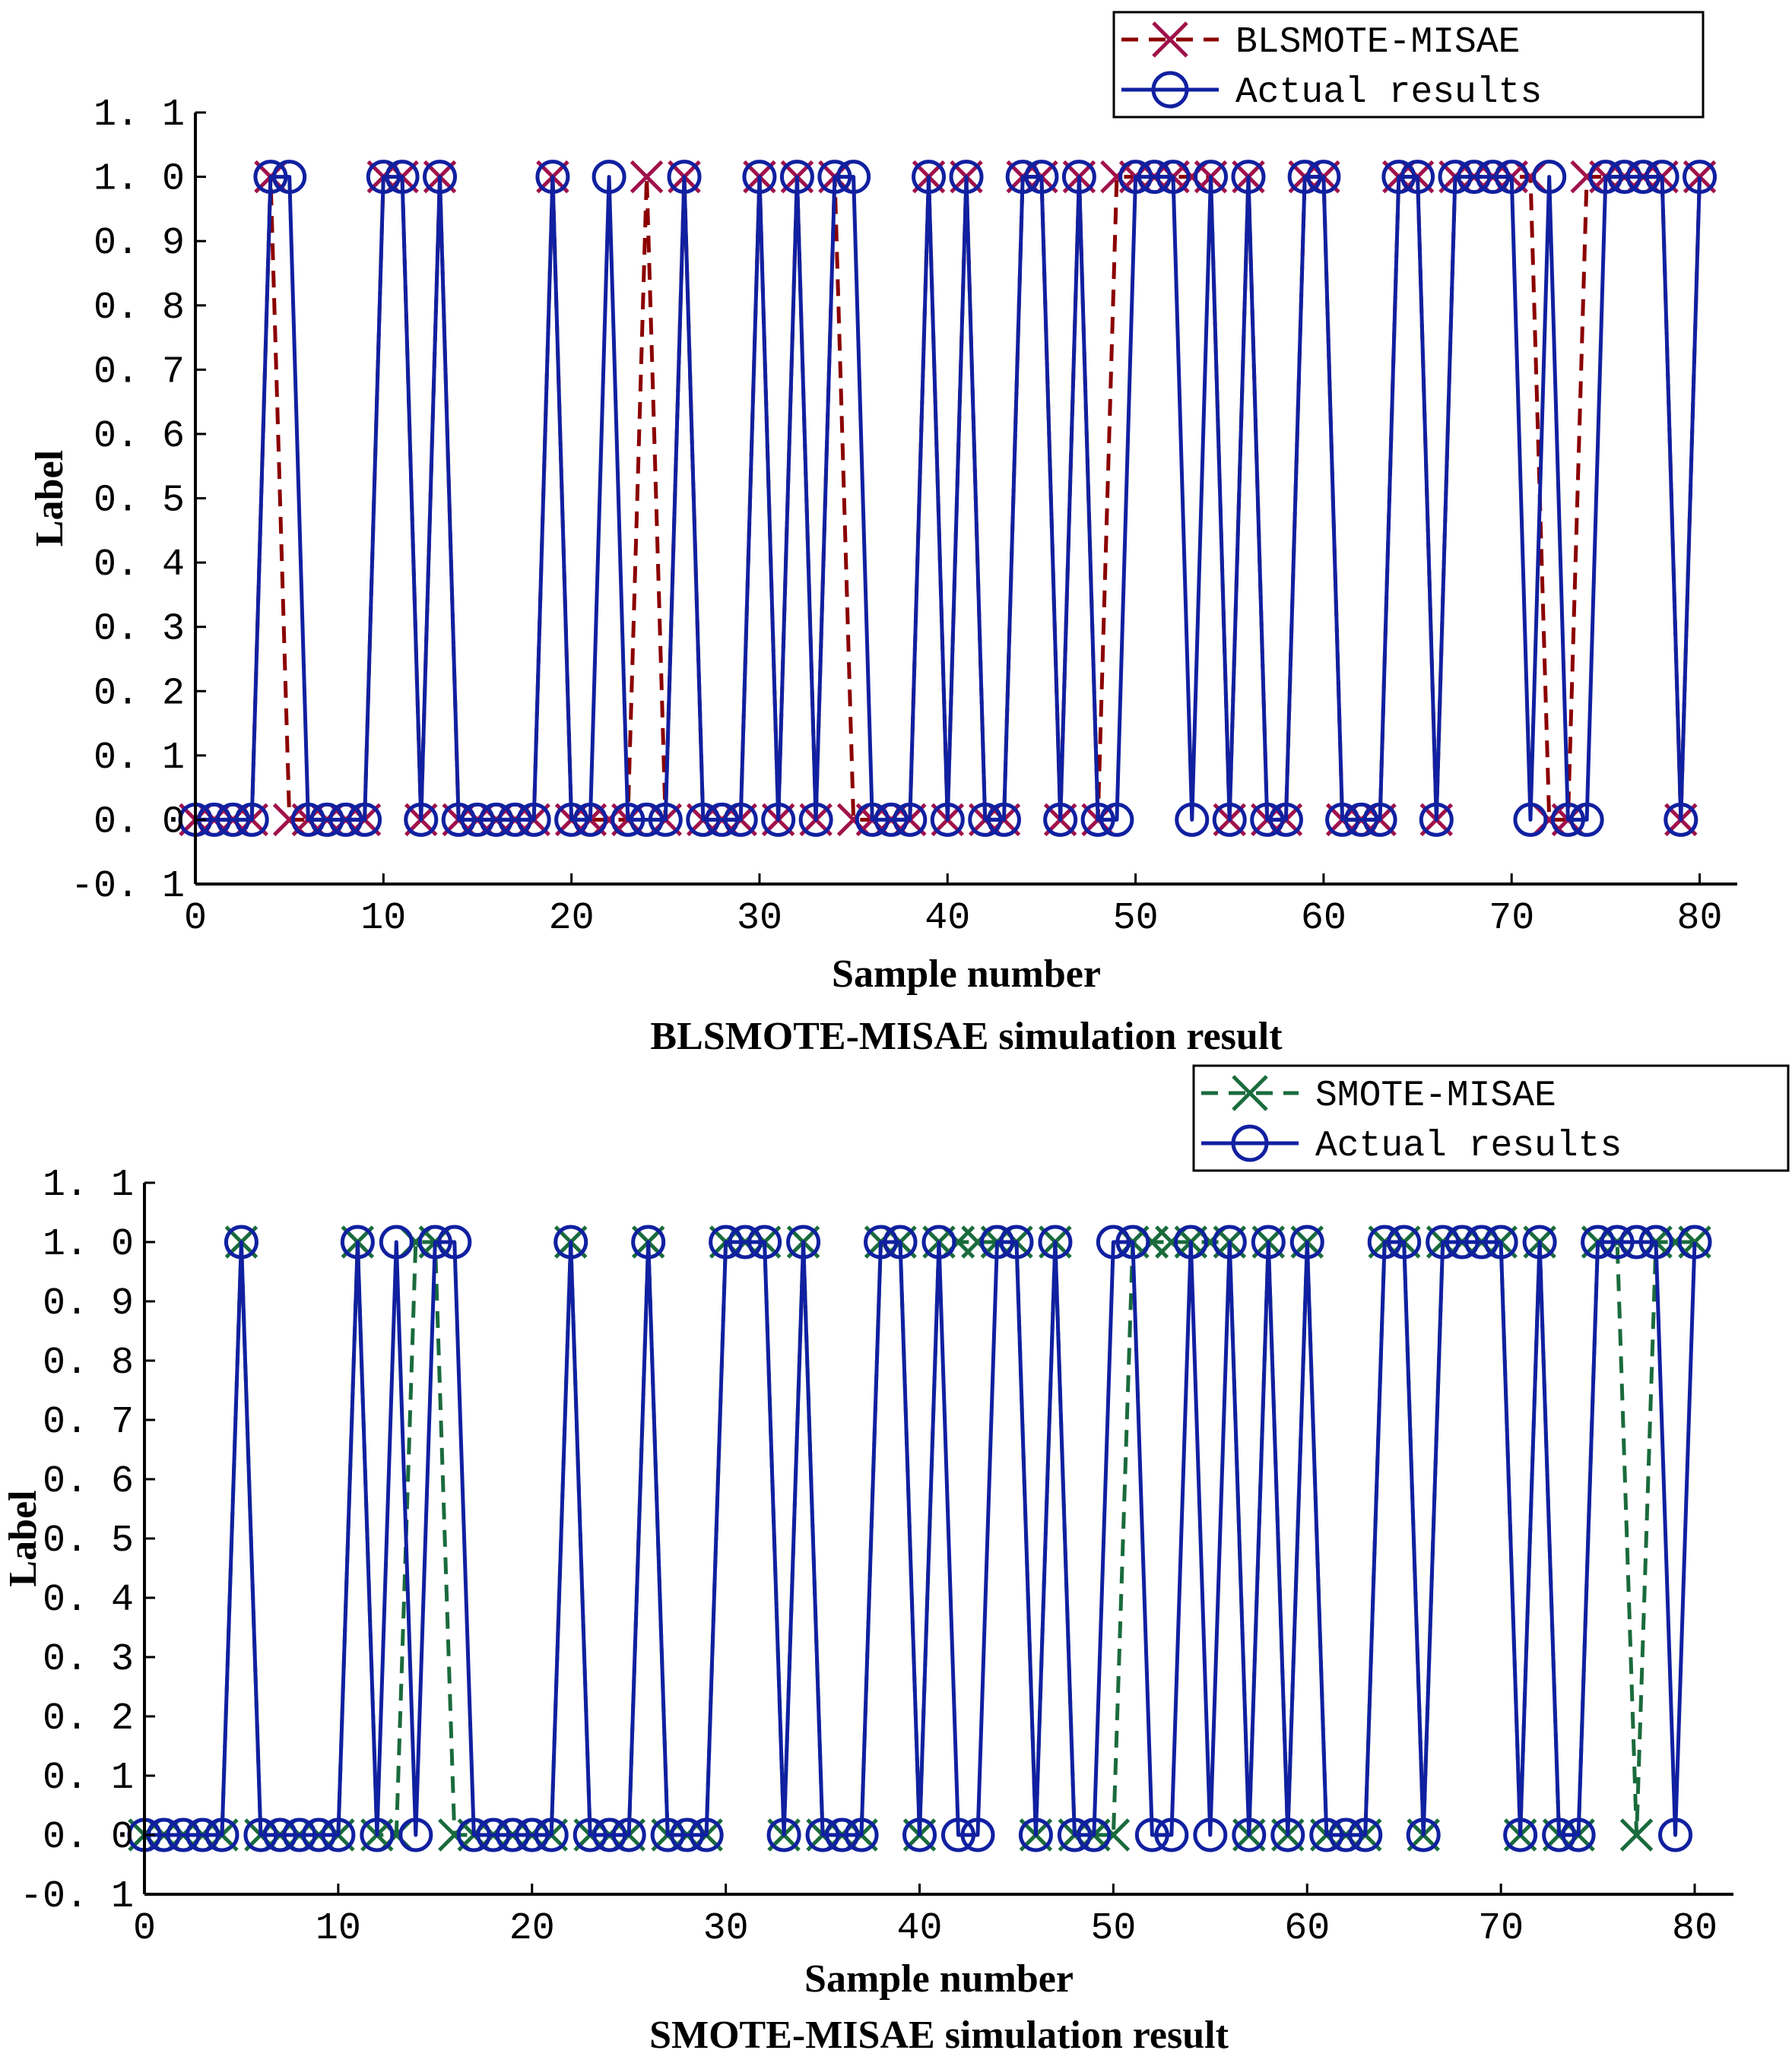 The image size is (1792, 2063). Describe the element at coordinates (1435, 1096) in the screenshot. I see `legend-label: SMOTE-MISAE` at that location.